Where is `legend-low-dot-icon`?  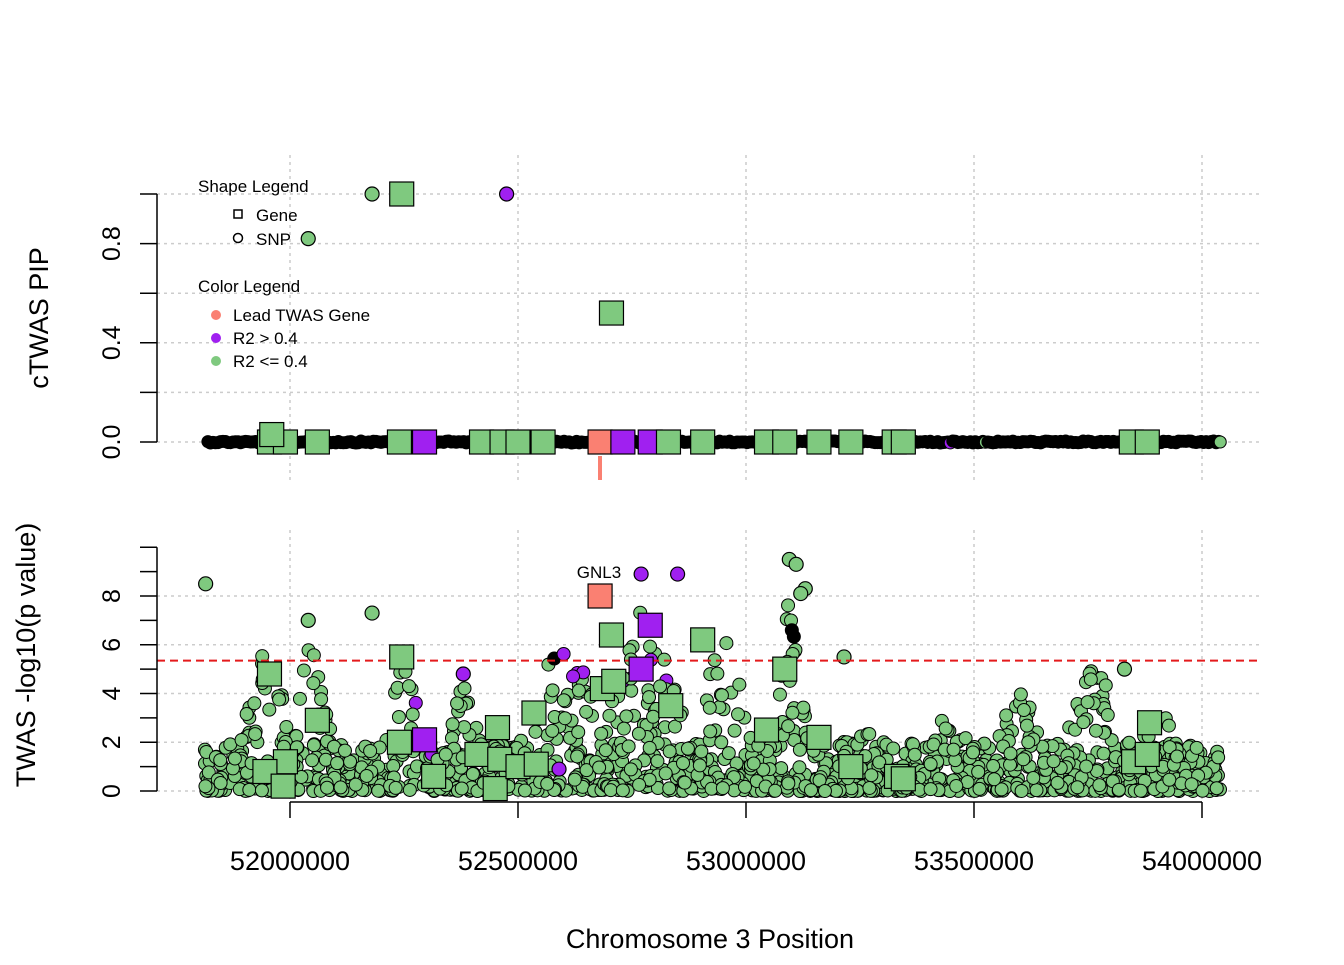 legend-low-dot-icon is located at coordinates (216, 361).